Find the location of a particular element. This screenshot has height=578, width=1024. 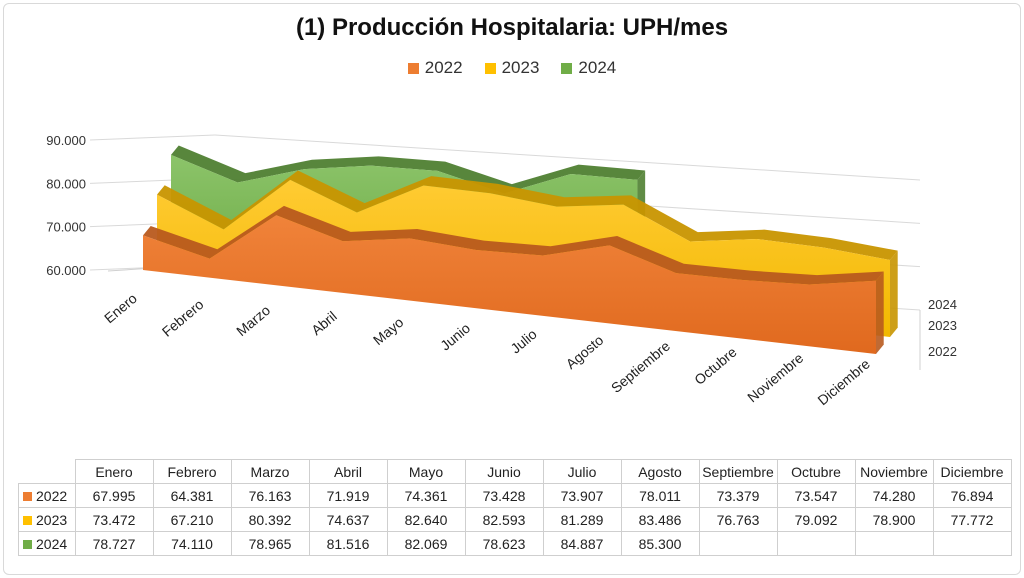

legend-label-2022: 2022 is located at coordinates (443, 67).